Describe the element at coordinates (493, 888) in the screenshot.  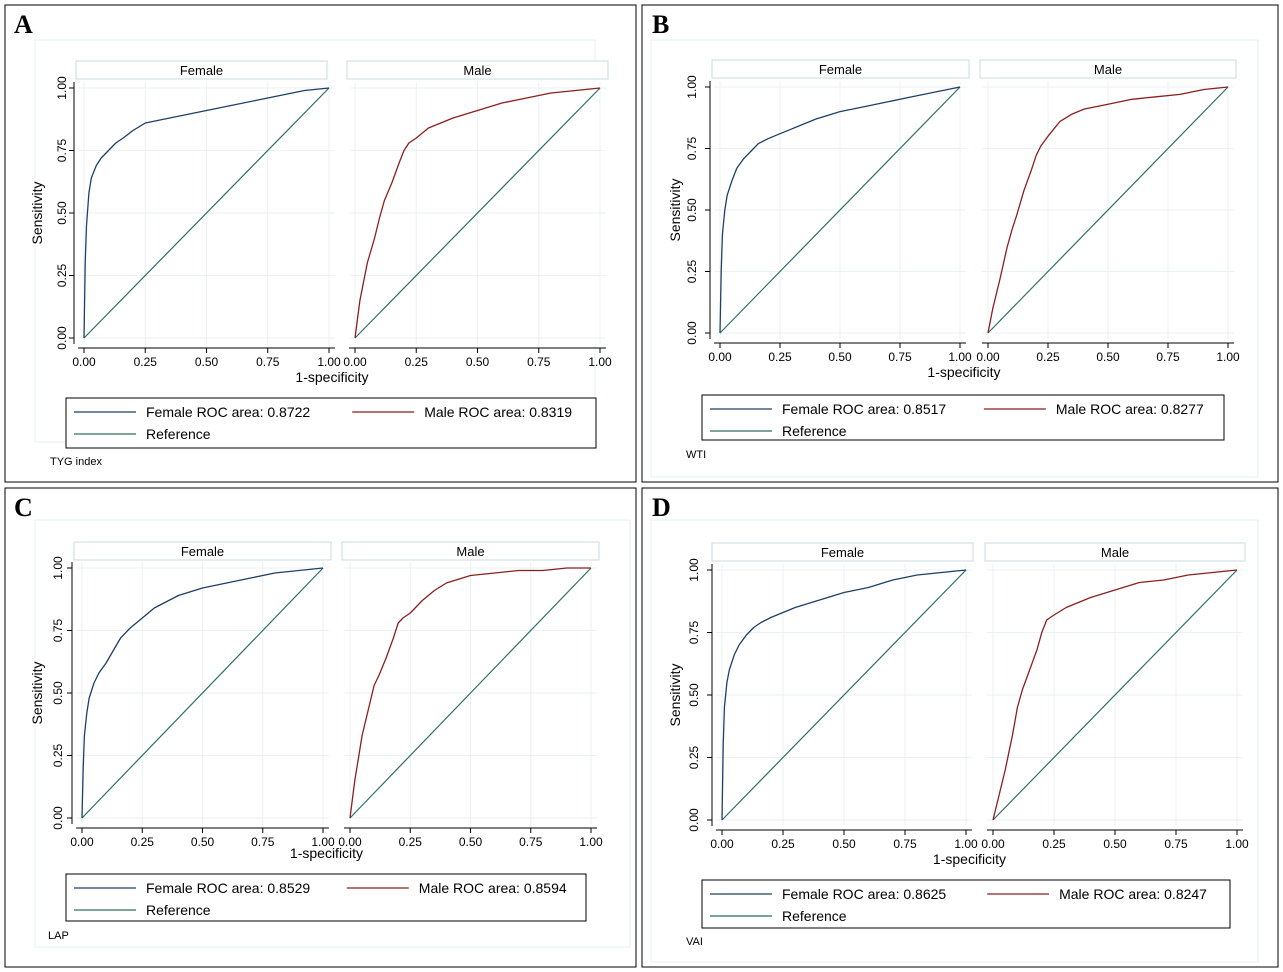
I see `legend-male-label: Male ROC area: 0.8594` at that location.